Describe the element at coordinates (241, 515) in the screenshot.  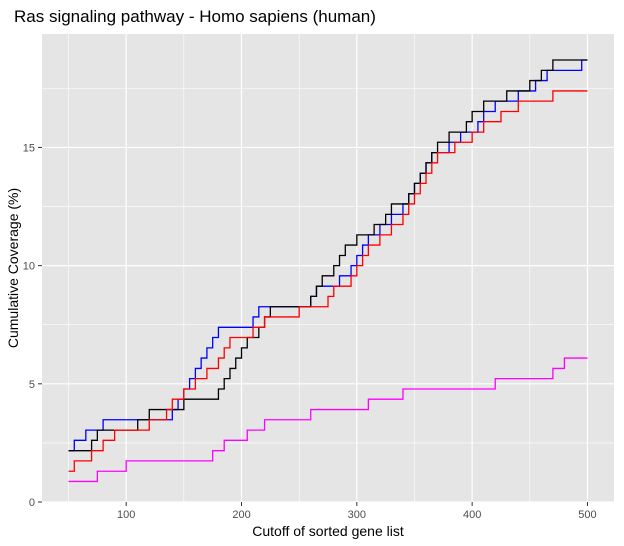
I see `x-tick-label: 200` at that location.